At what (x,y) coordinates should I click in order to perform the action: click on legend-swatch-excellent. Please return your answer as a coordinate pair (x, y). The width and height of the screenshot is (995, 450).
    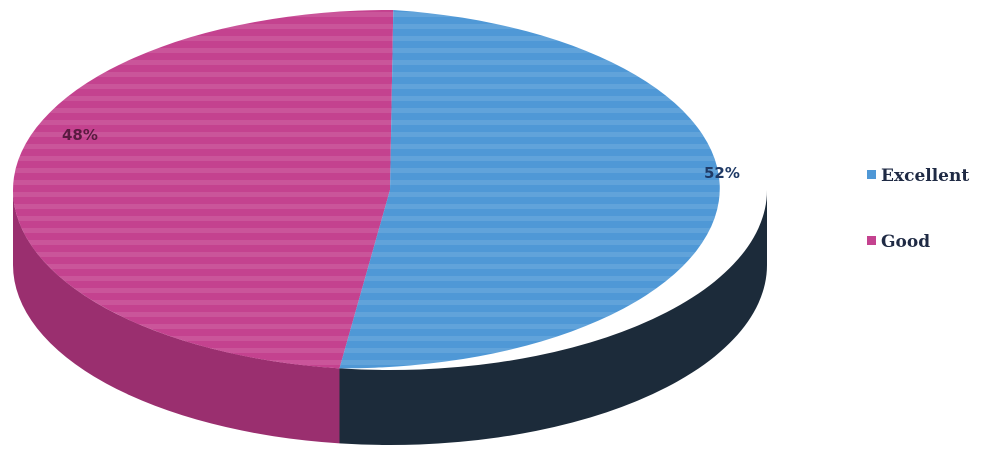
    Looking at the image, I should click on (871, 174).